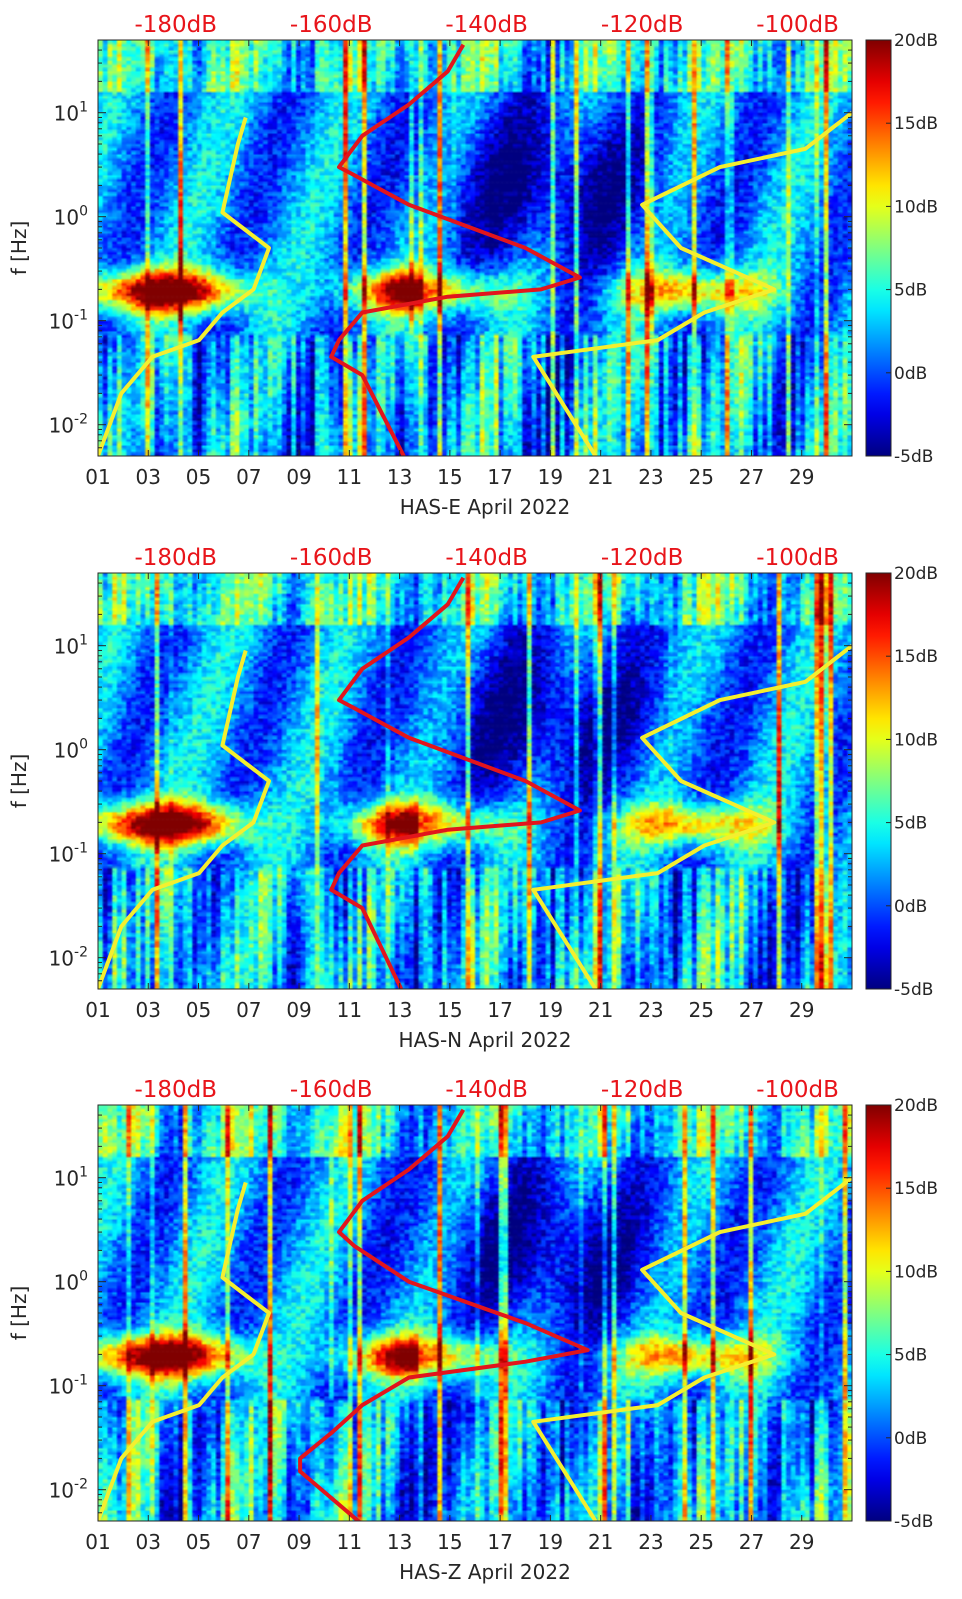  I want to click on x-axis-label: HAS-E April 2022, so click(485, 507).